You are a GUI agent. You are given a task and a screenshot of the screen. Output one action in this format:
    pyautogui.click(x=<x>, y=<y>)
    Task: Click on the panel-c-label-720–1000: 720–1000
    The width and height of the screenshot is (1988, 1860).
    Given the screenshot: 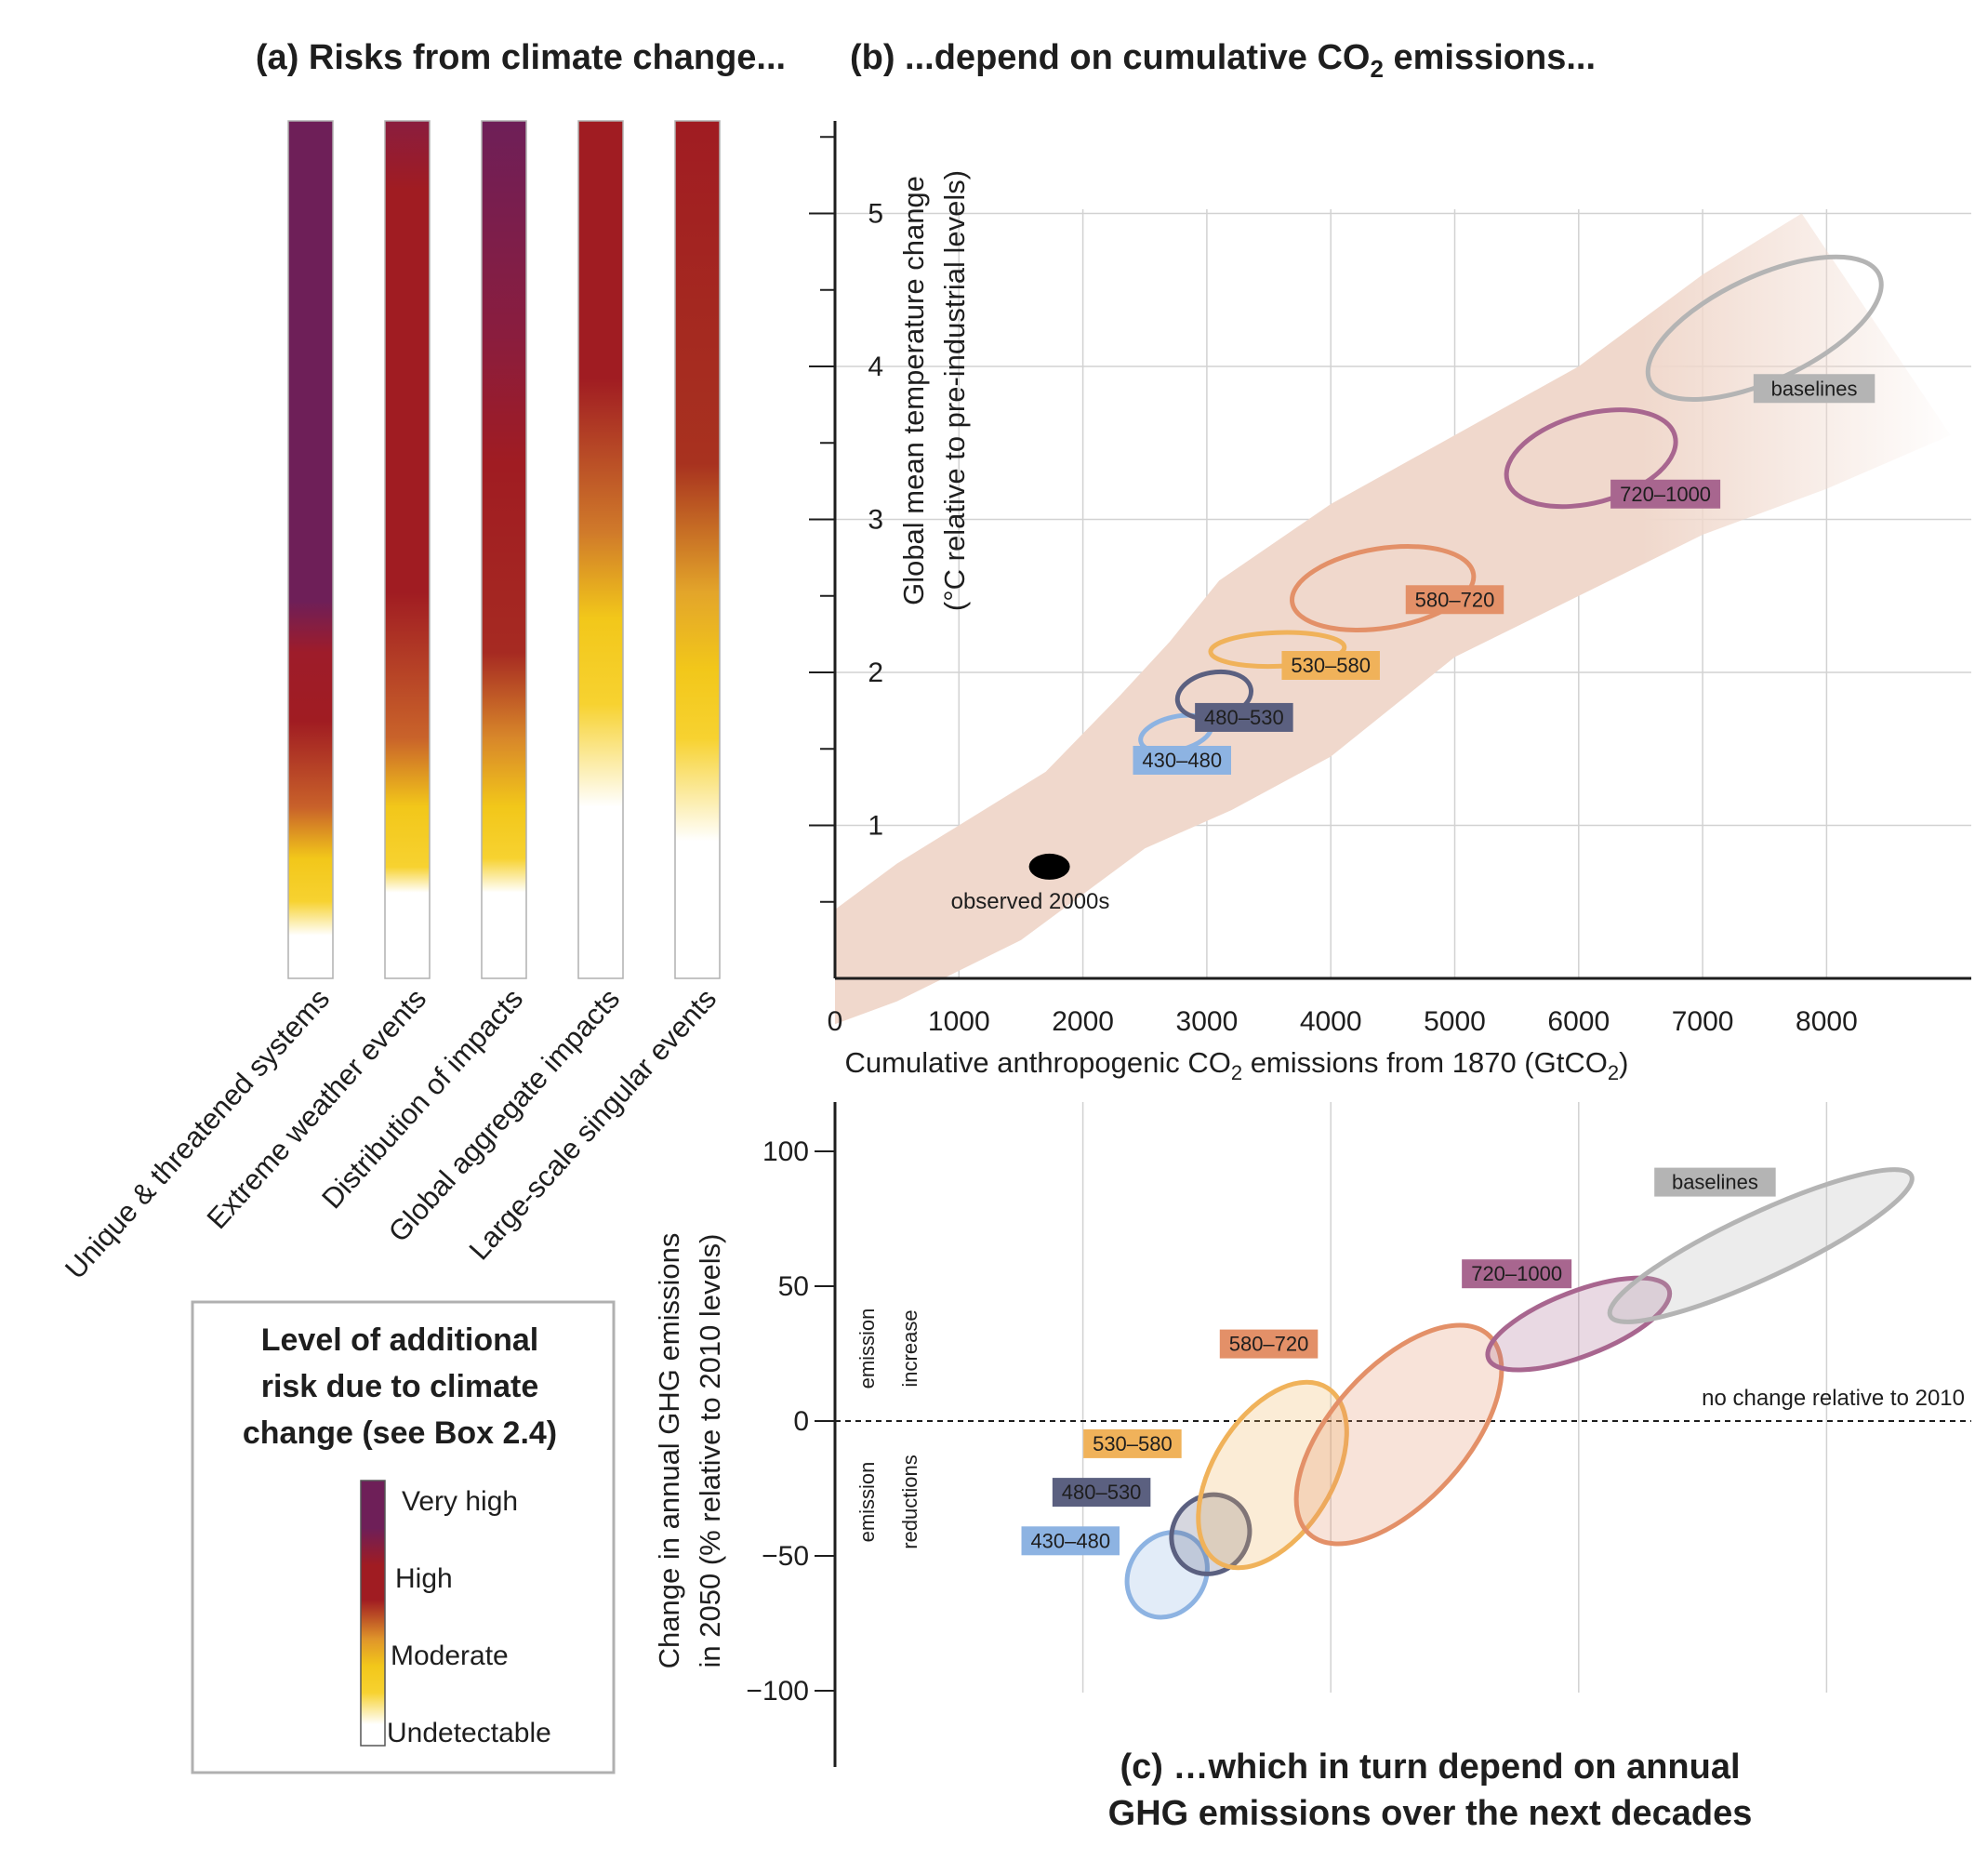 What is the action you would take?
    pyautogui.click(x=1517, y=1274)
    